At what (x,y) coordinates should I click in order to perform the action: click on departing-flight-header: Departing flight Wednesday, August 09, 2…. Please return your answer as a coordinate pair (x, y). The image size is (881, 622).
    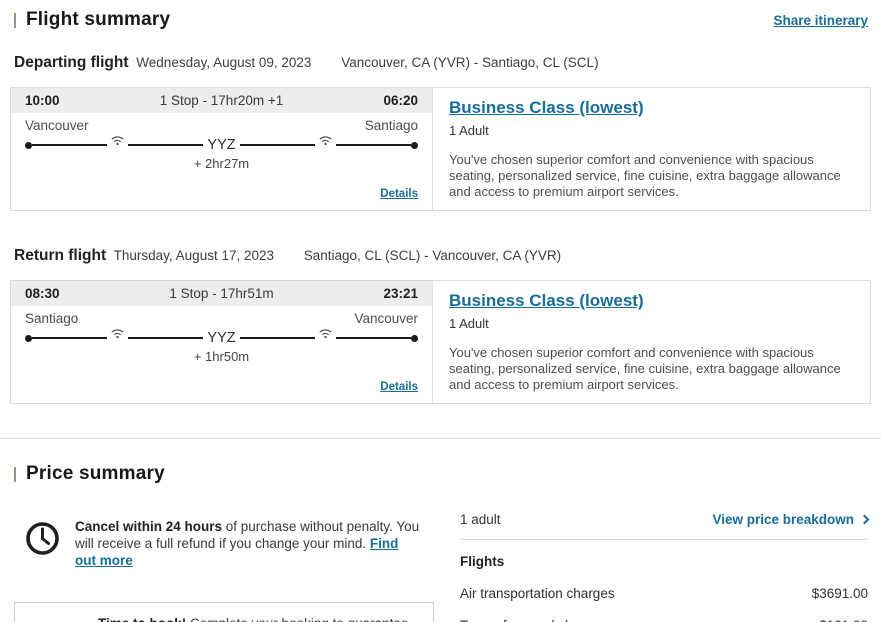
    Looking at the image, I should click on (440, 63).